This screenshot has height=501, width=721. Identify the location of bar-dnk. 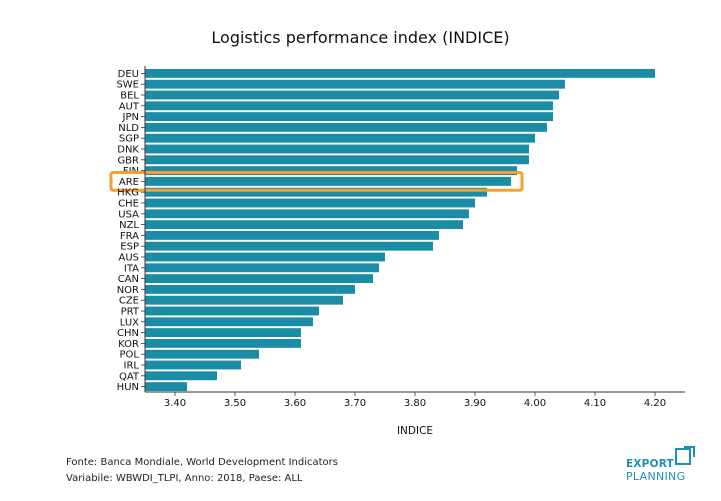
(337, 149).